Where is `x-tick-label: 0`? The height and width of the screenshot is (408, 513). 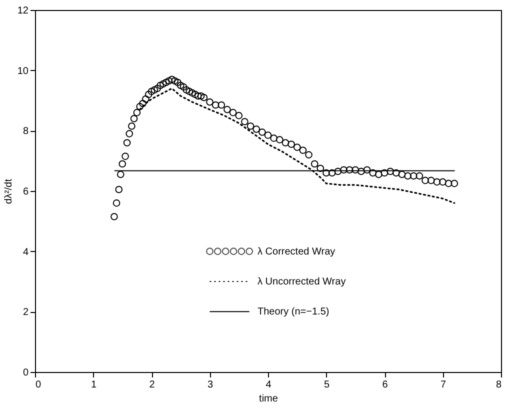
x-tick-label: 0 is located at coordinates (39, 385).